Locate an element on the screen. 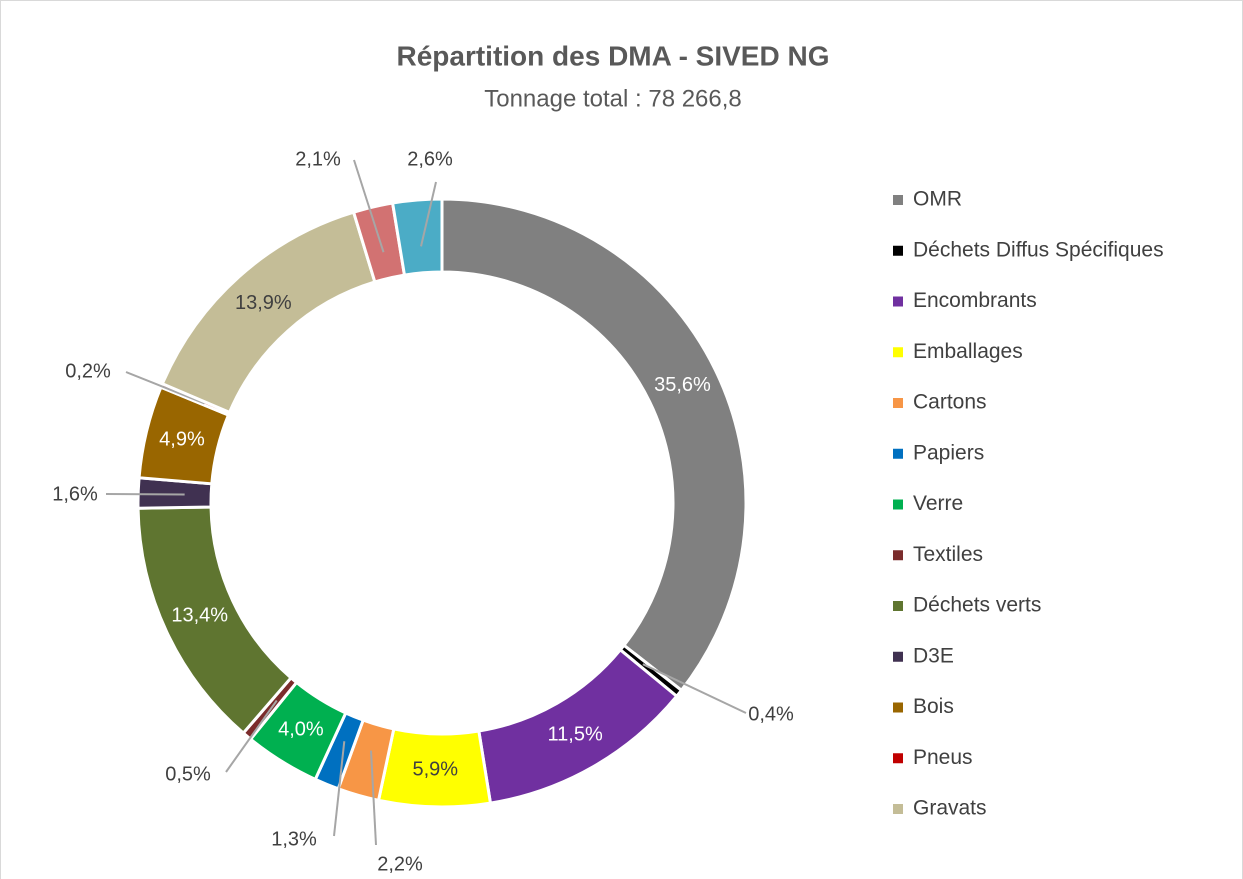 This screenshot has height=879, width=1243. legend-label: Déchets Diffus Spécifiques is located at coordinates (1038, 249).